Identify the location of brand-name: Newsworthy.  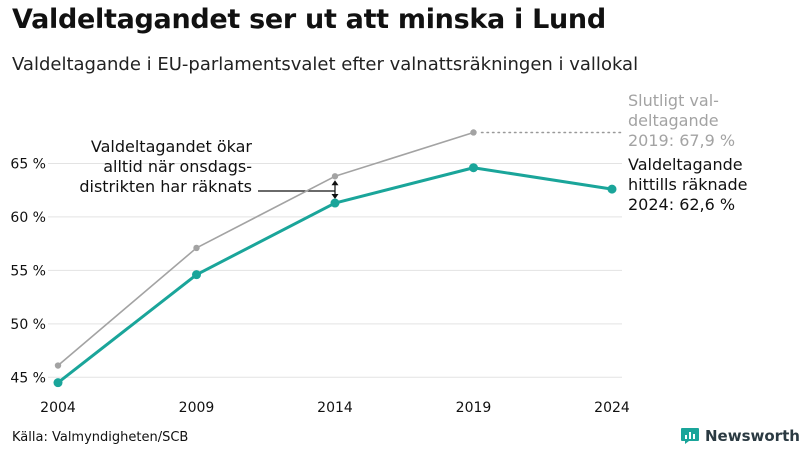
(752, 436).